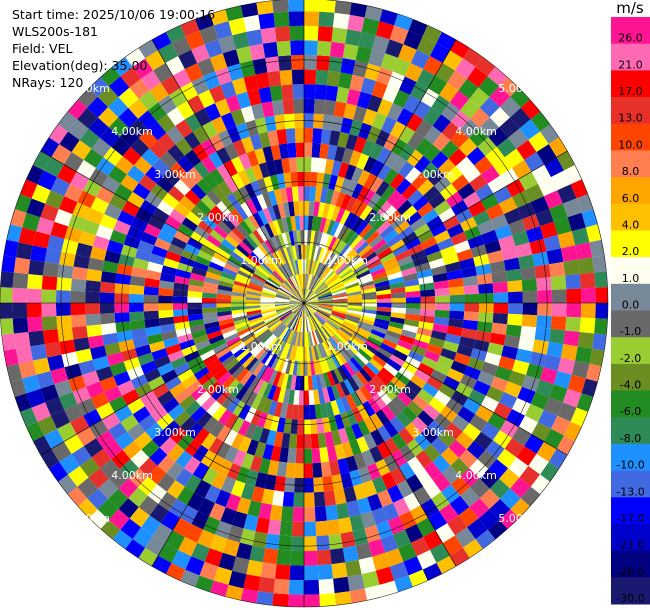 This screenshot has height=610, width=650. I want to click on range-ring-label: 5.00km, so click(89, 518).